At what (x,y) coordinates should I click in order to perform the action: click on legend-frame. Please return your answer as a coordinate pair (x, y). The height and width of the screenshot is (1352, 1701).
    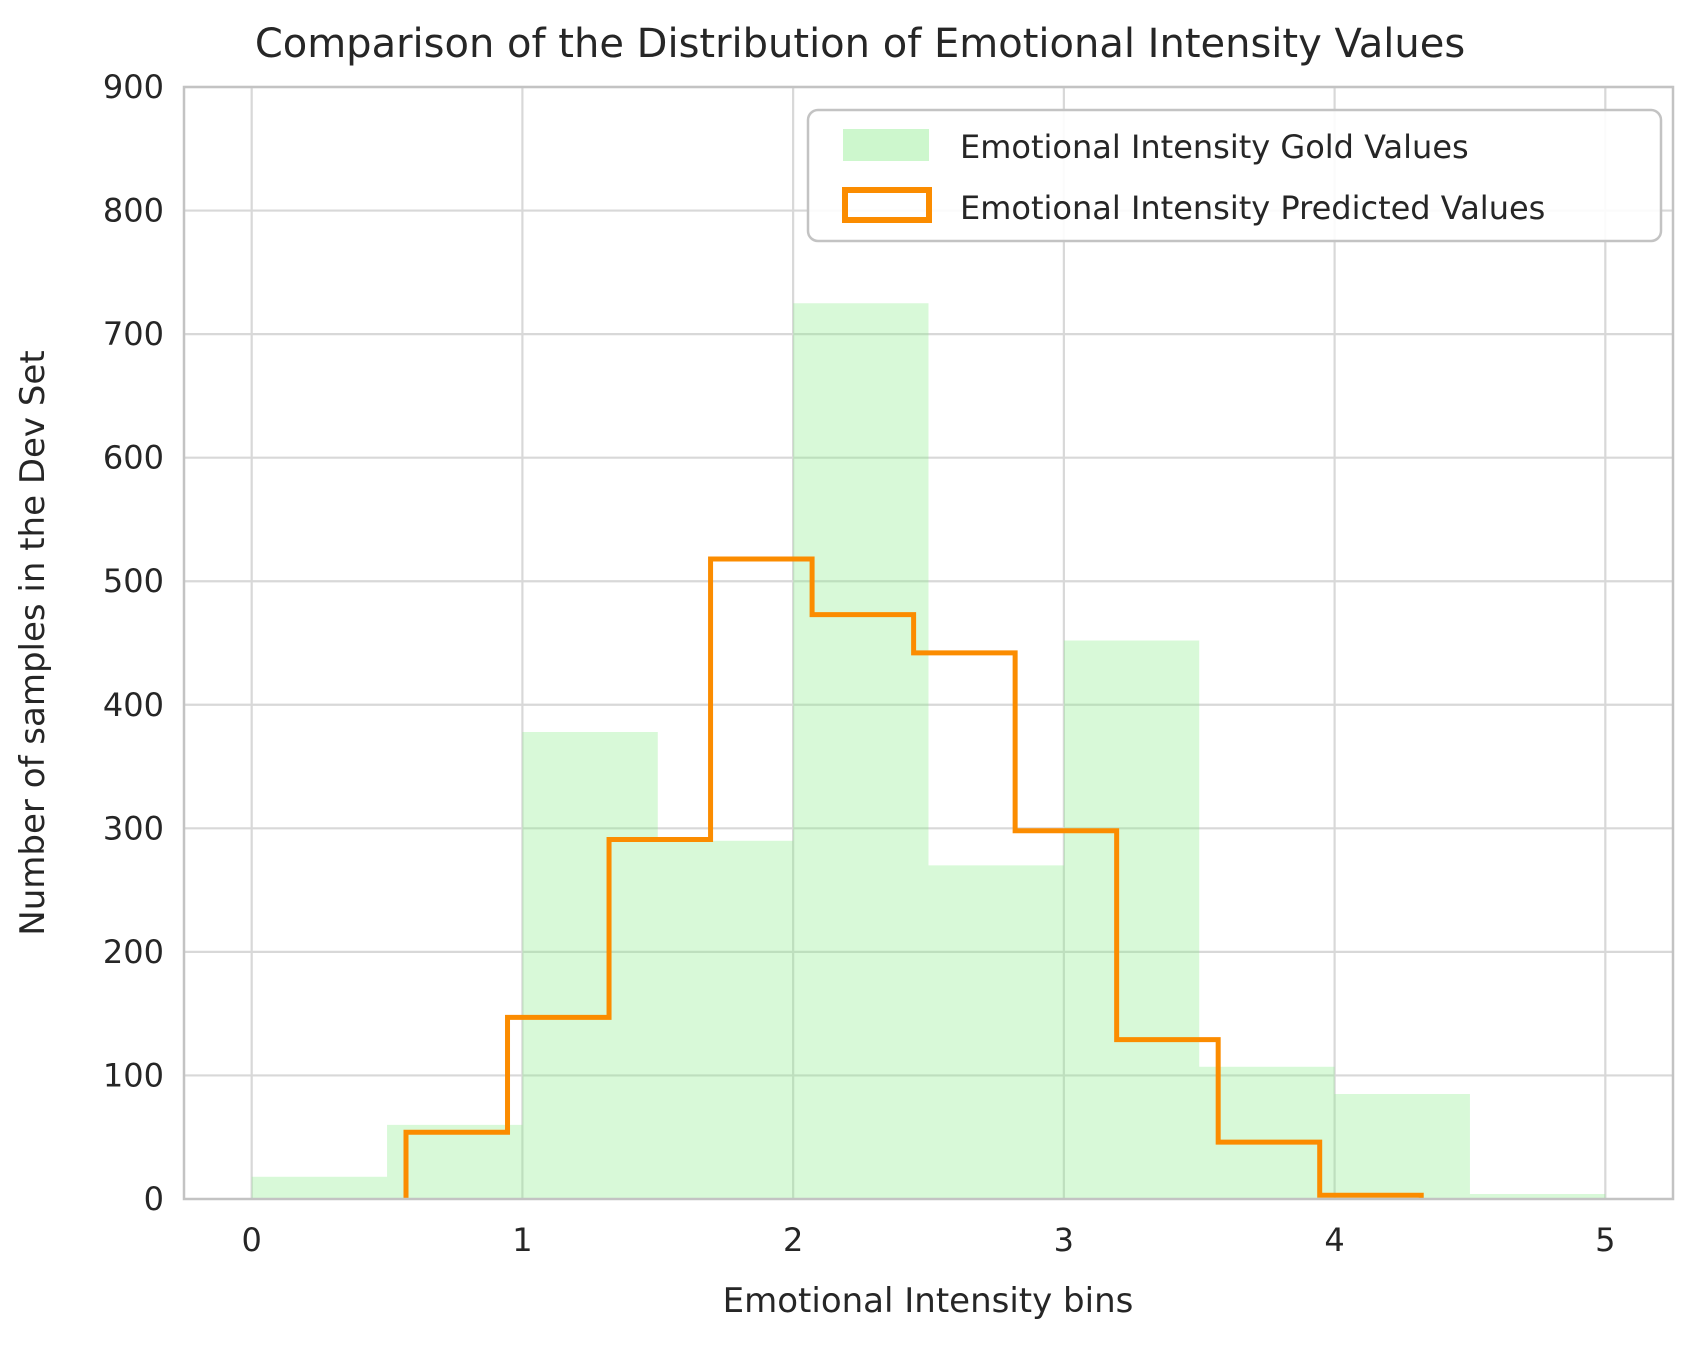
    Looking at the image, I should click on (1234, 175).